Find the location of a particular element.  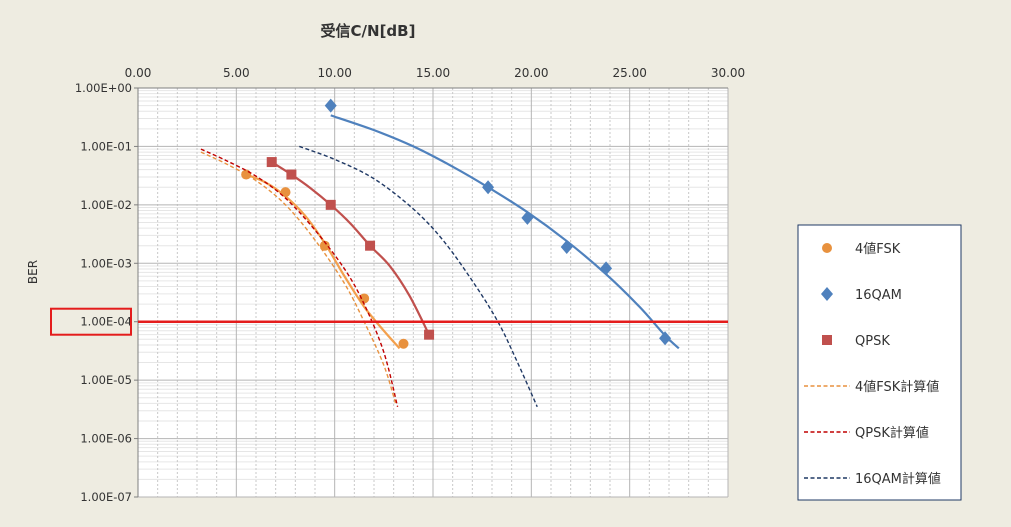

x-tick-label: 25.00 is located at coordinates (629, 73).